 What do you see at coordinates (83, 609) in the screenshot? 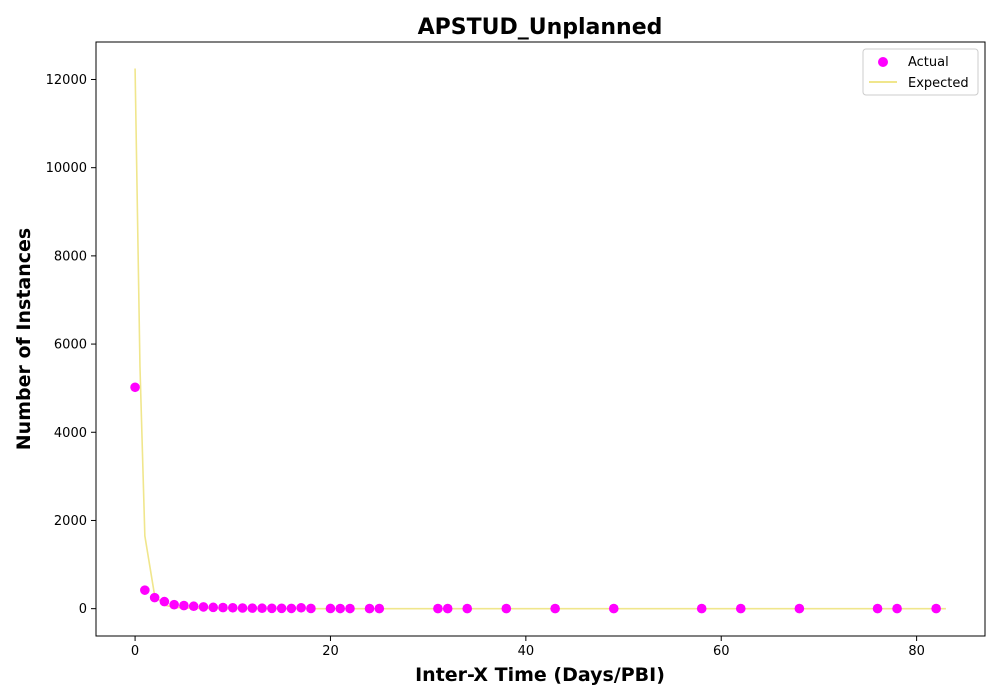
I see `y-tick-label: 0` at bounding box center [83, 609].